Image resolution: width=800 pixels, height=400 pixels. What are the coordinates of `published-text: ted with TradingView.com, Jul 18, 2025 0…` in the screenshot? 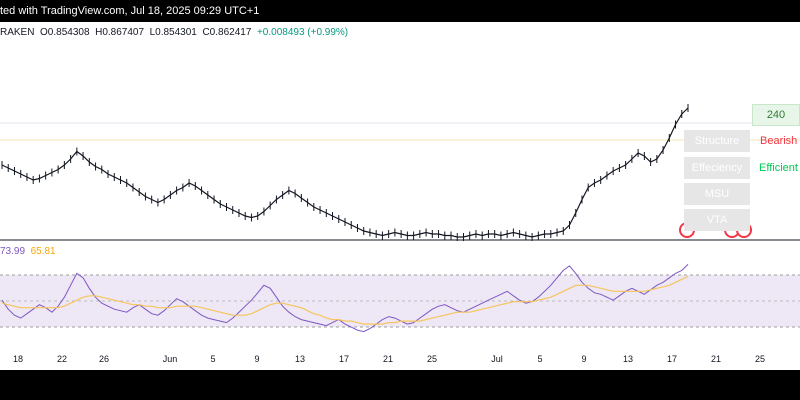 It's located at (130, 11).